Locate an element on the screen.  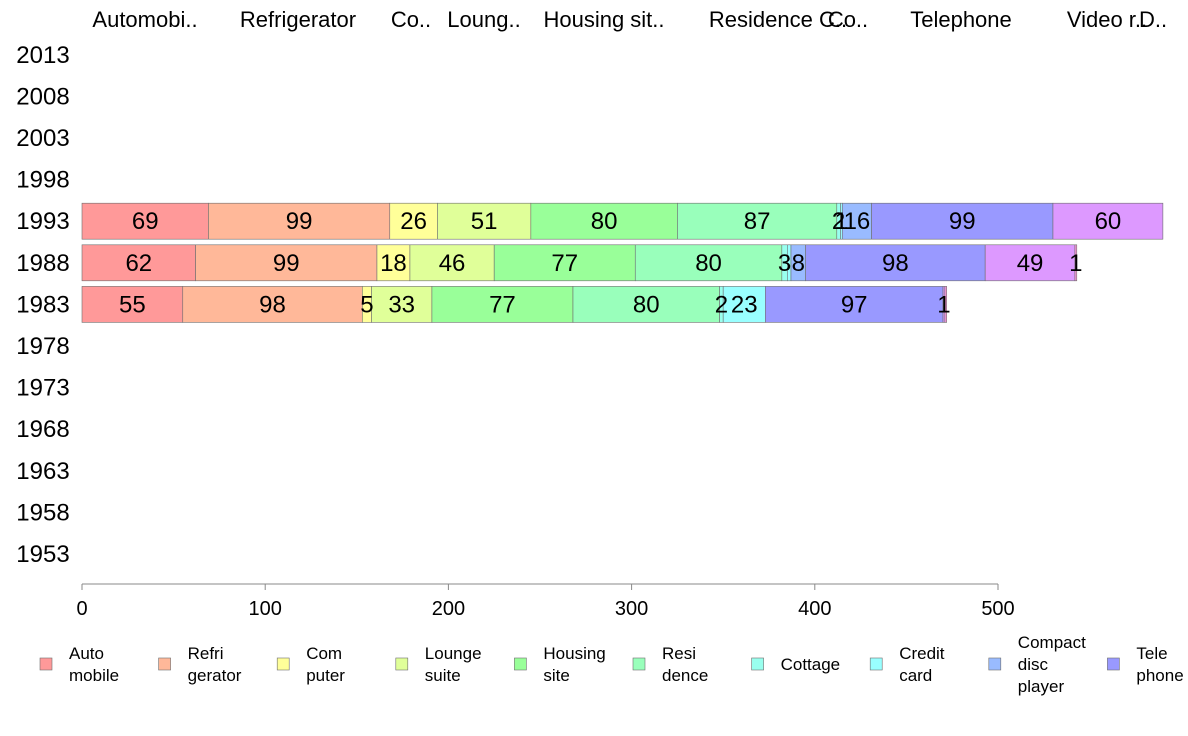
bar-value-label: 2 is located at coordinates (721, 304).